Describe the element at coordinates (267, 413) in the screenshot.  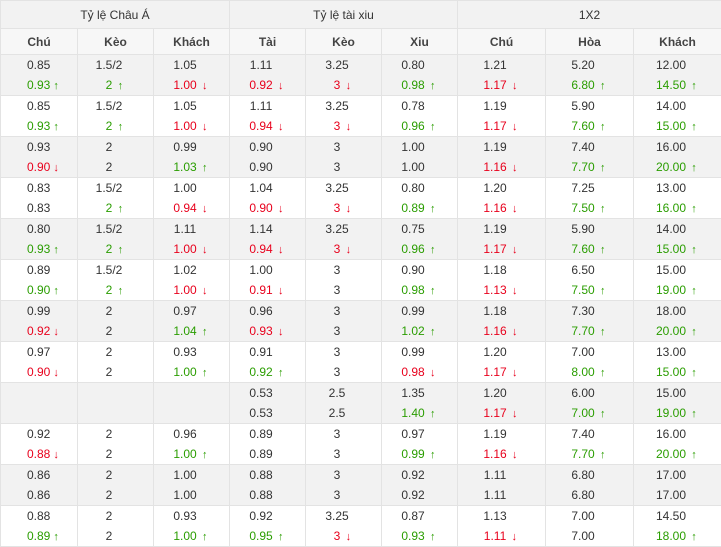
I see `current-value: 0.53` at that location.